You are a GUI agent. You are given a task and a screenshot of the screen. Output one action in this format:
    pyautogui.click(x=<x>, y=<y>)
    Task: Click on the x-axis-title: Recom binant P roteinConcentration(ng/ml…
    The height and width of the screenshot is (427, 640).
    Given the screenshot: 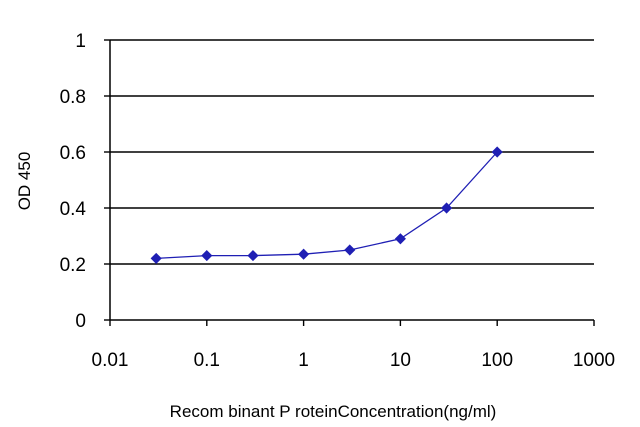 What is the action you would take?
    pyautogui.click(x=333, y=411)
    